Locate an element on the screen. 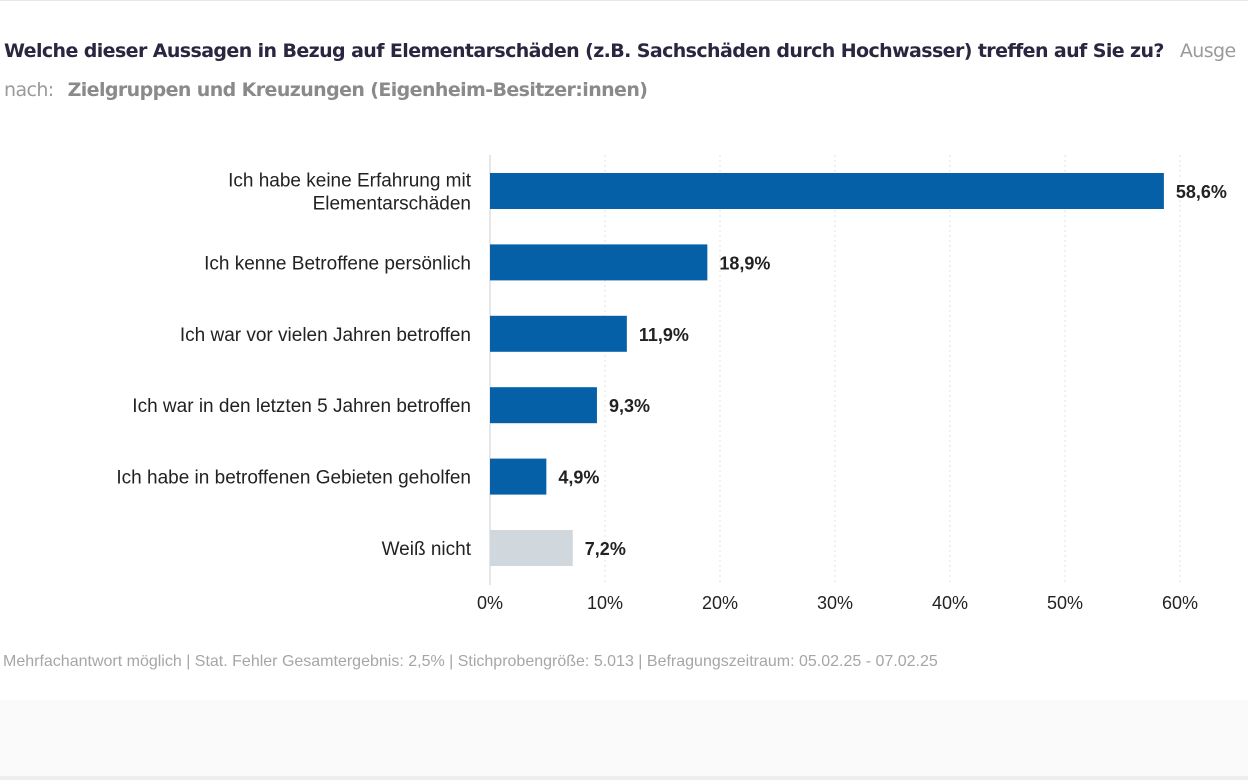 The image size is (1248, 780). bottom-panel is located at coordinates (624, 740).